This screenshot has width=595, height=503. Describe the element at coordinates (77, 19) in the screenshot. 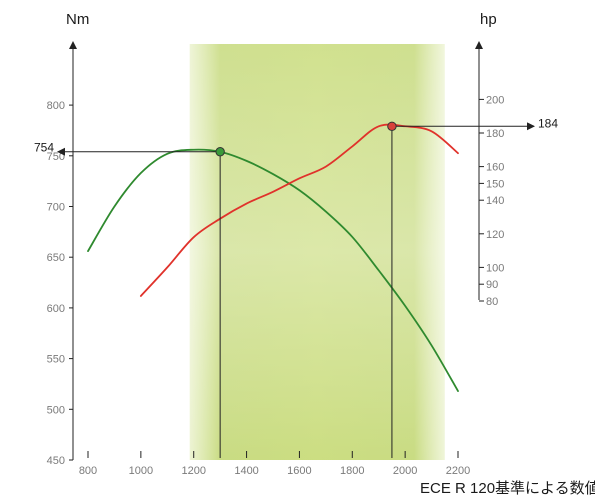

I see `left-axis-unit: Nm` at that location.